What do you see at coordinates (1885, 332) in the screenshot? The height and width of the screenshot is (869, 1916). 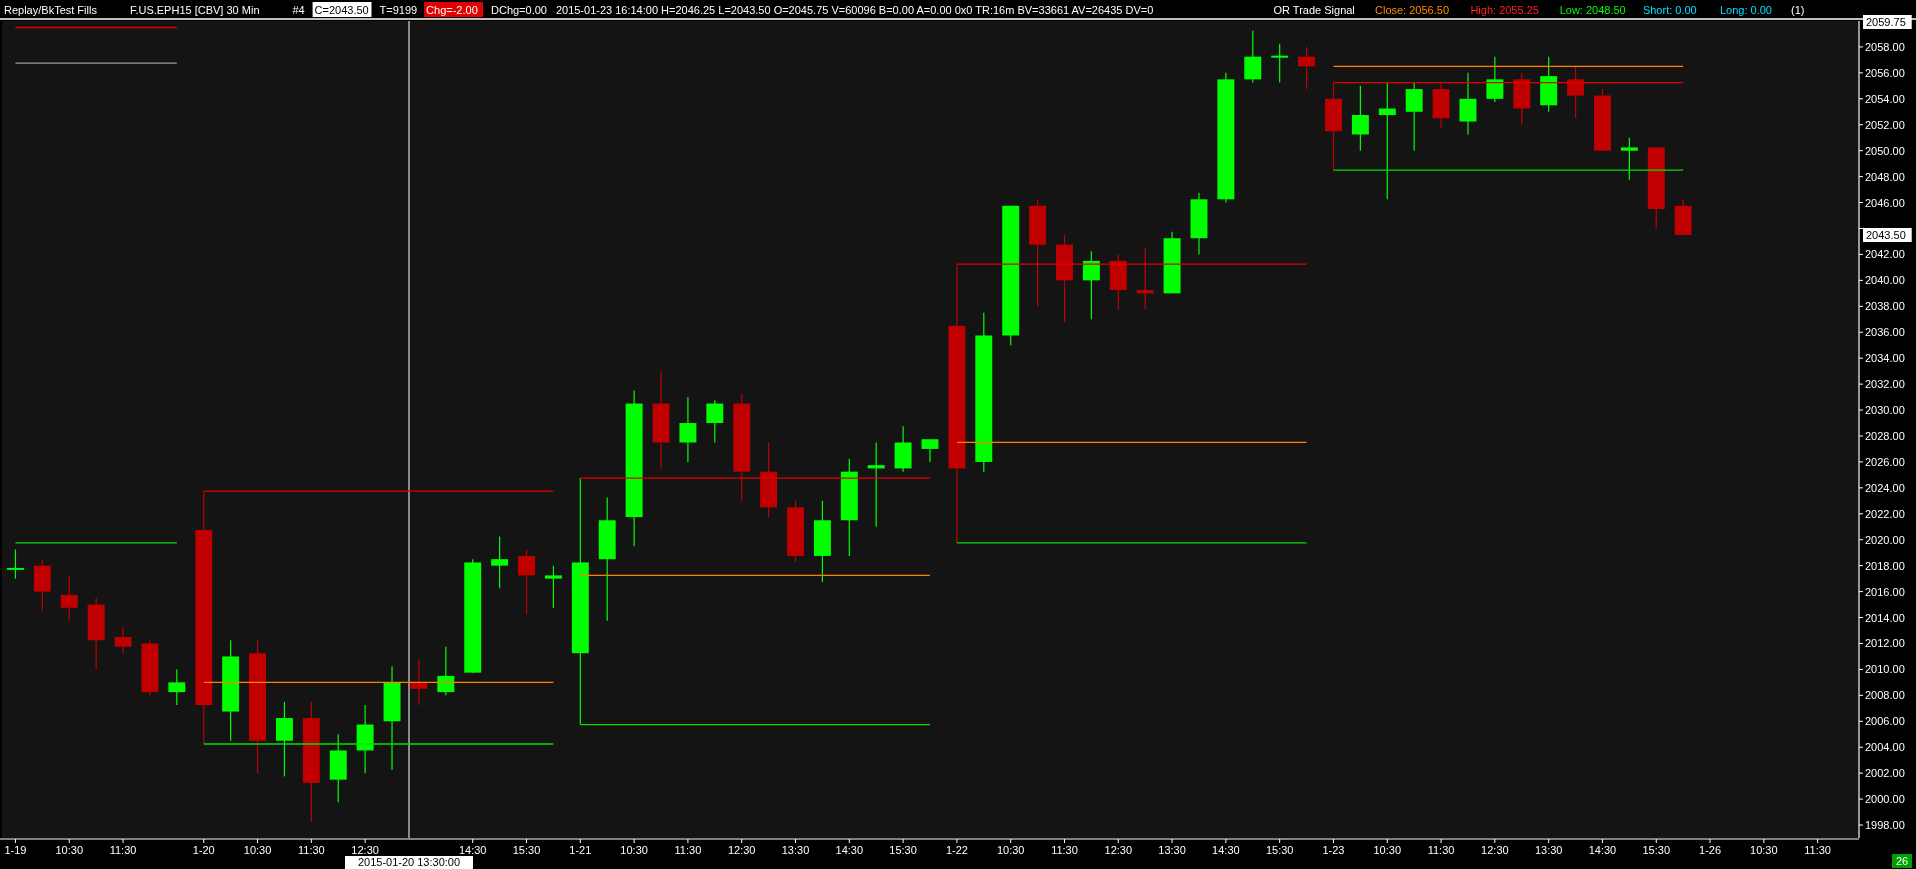 I see `y-tick-label: 2036.00` at bounding box center [1885, 332].